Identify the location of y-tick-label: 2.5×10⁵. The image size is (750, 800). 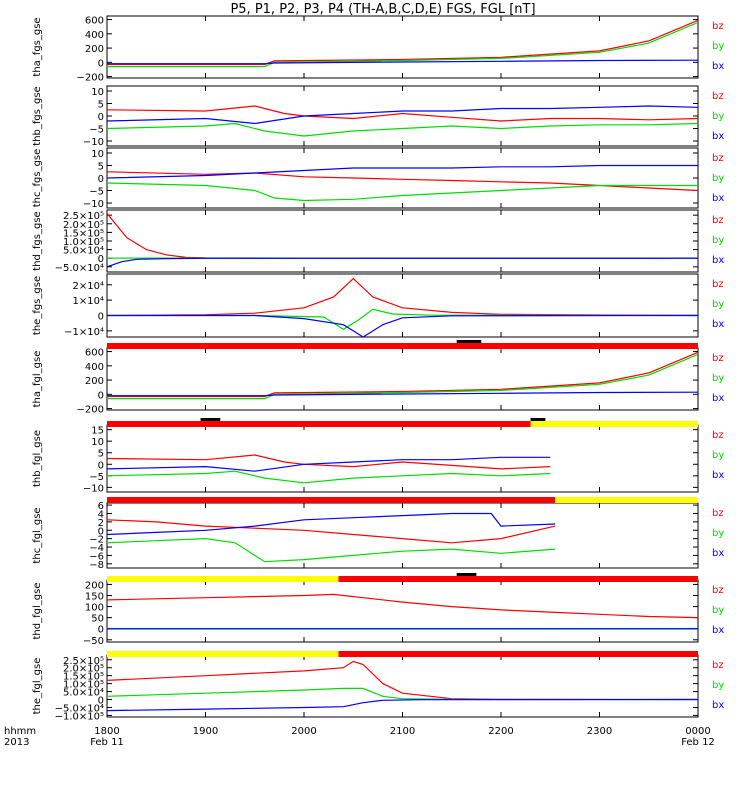
(83, 216).